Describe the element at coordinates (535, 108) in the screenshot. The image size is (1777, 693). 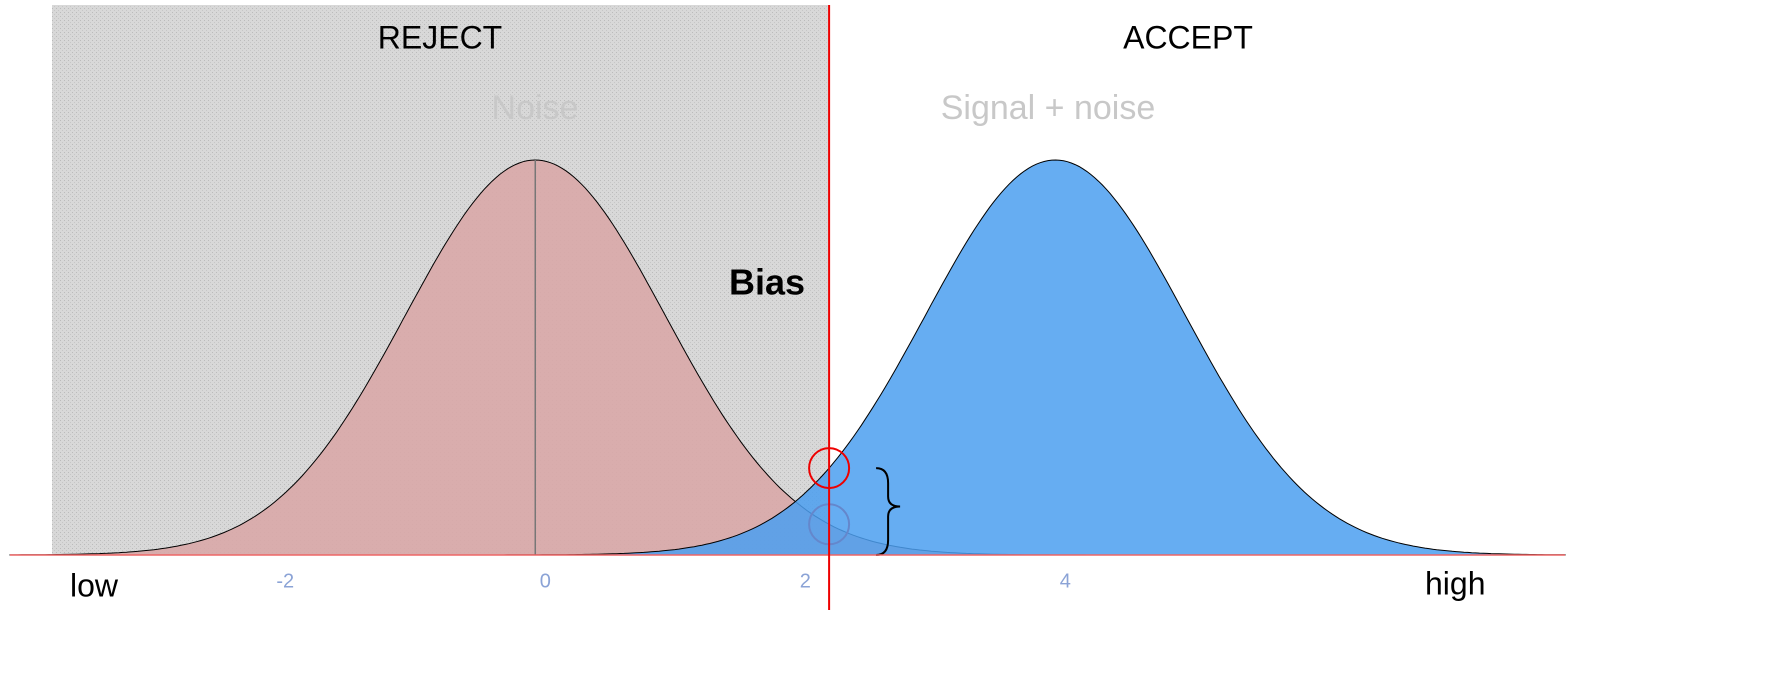
I see `distribution-label: Noise` at that location.